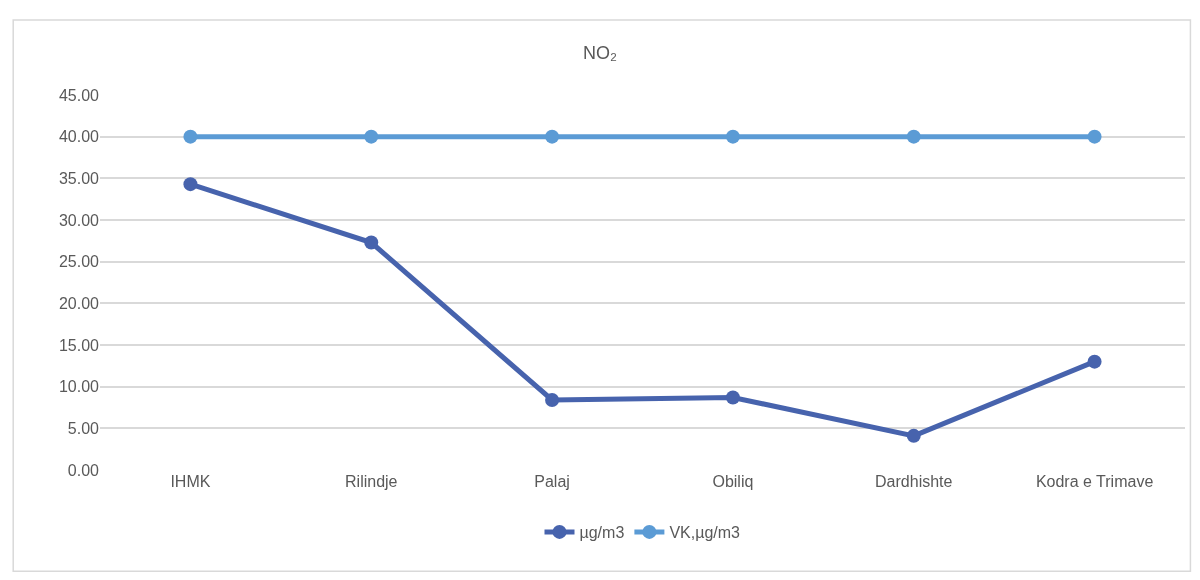 This screenshot has width=1200, height=580. Describe the element at coordinates (190, 481) in the screenshot. I see `x-tick-label: IHMK` at that location.